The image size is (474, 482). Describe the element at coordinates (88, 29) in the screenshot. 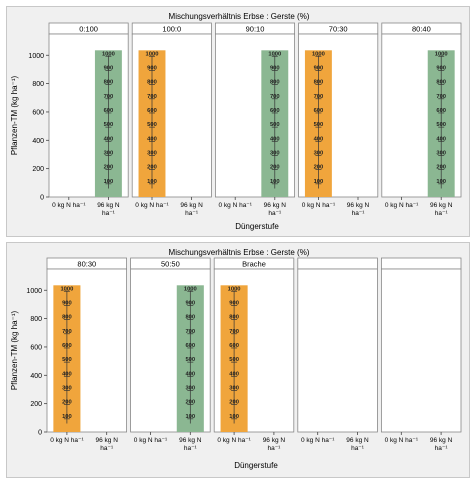

I see `facet-label: 0:100` at that location.